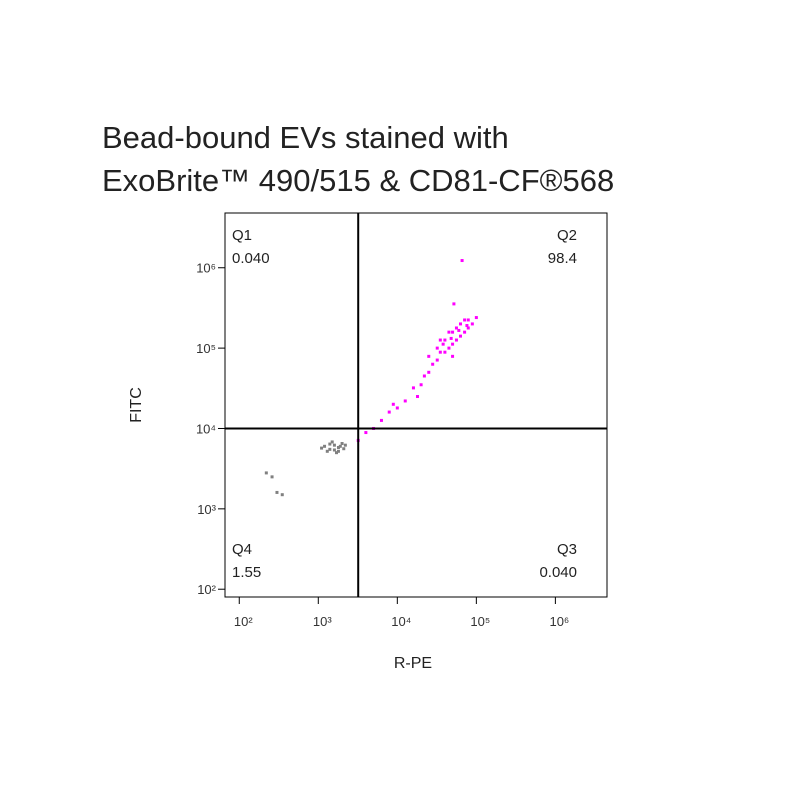 This screenshot has width=800, height=805. Describe the element at coordinates (413, 663) in the screenshot. I see `x-axis-label: R-PE` at that location.